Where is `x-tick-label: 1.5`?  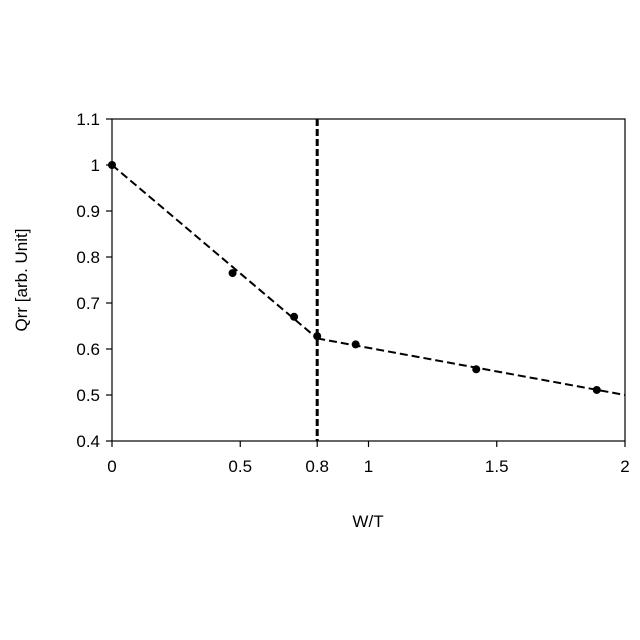 x-tick-label: 1.5 is located at coordinates (497, 466).